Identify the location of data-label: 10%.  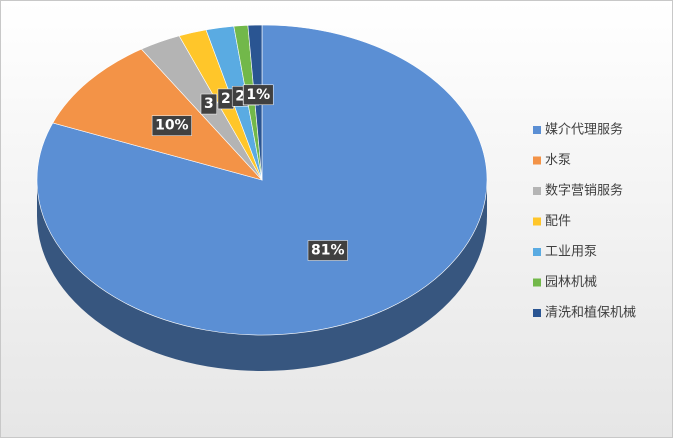
(171, 125).